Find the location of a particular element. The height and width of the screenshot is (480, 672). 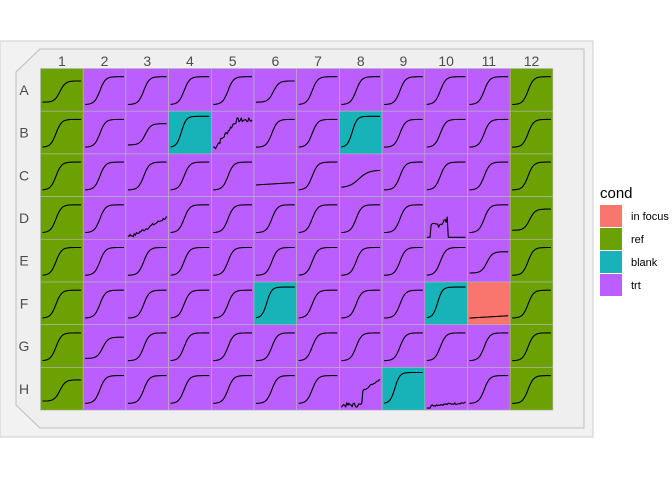

well-fill-F9 is located at coordinates (403, 303).